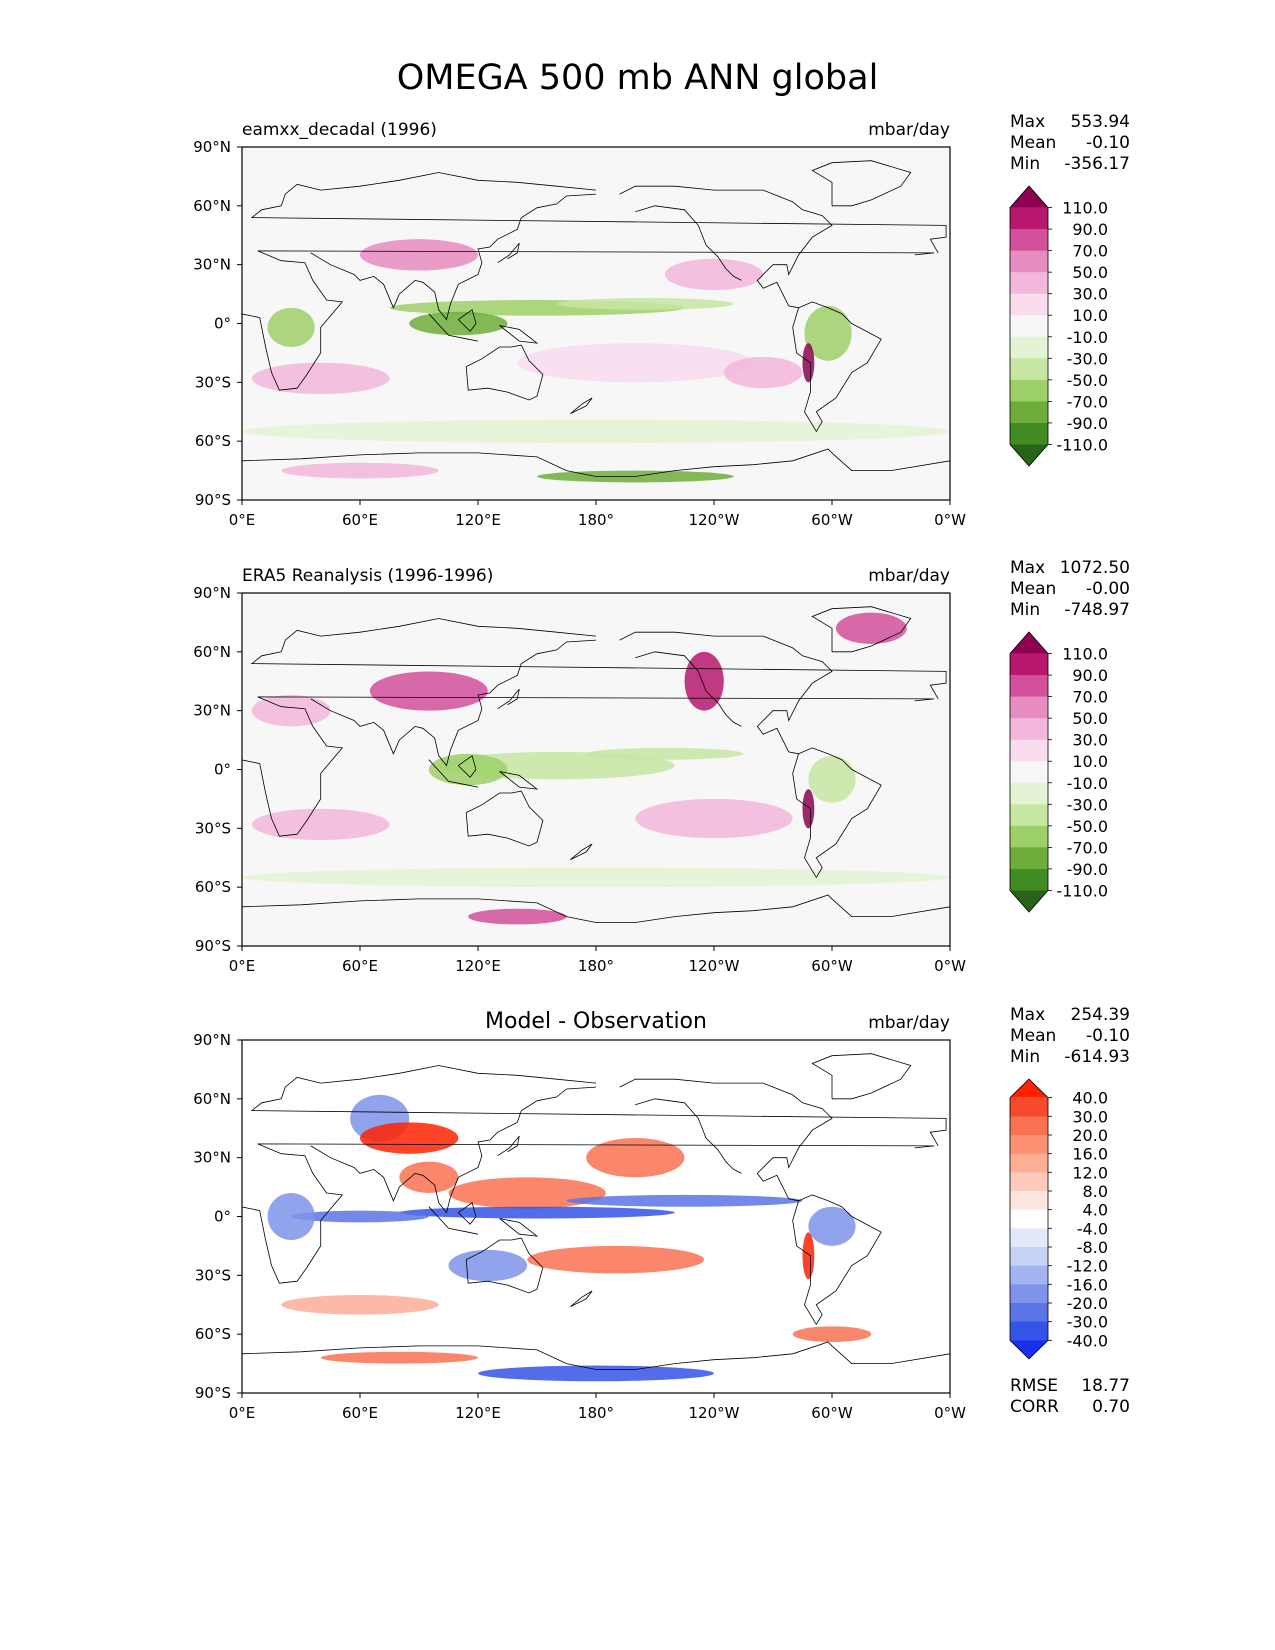 The width and height of the screenshot is (1275, 1650). Describe the element at coordinates (1097, 164) in the screenshot. I see `stat-value: -356.17` at that location.